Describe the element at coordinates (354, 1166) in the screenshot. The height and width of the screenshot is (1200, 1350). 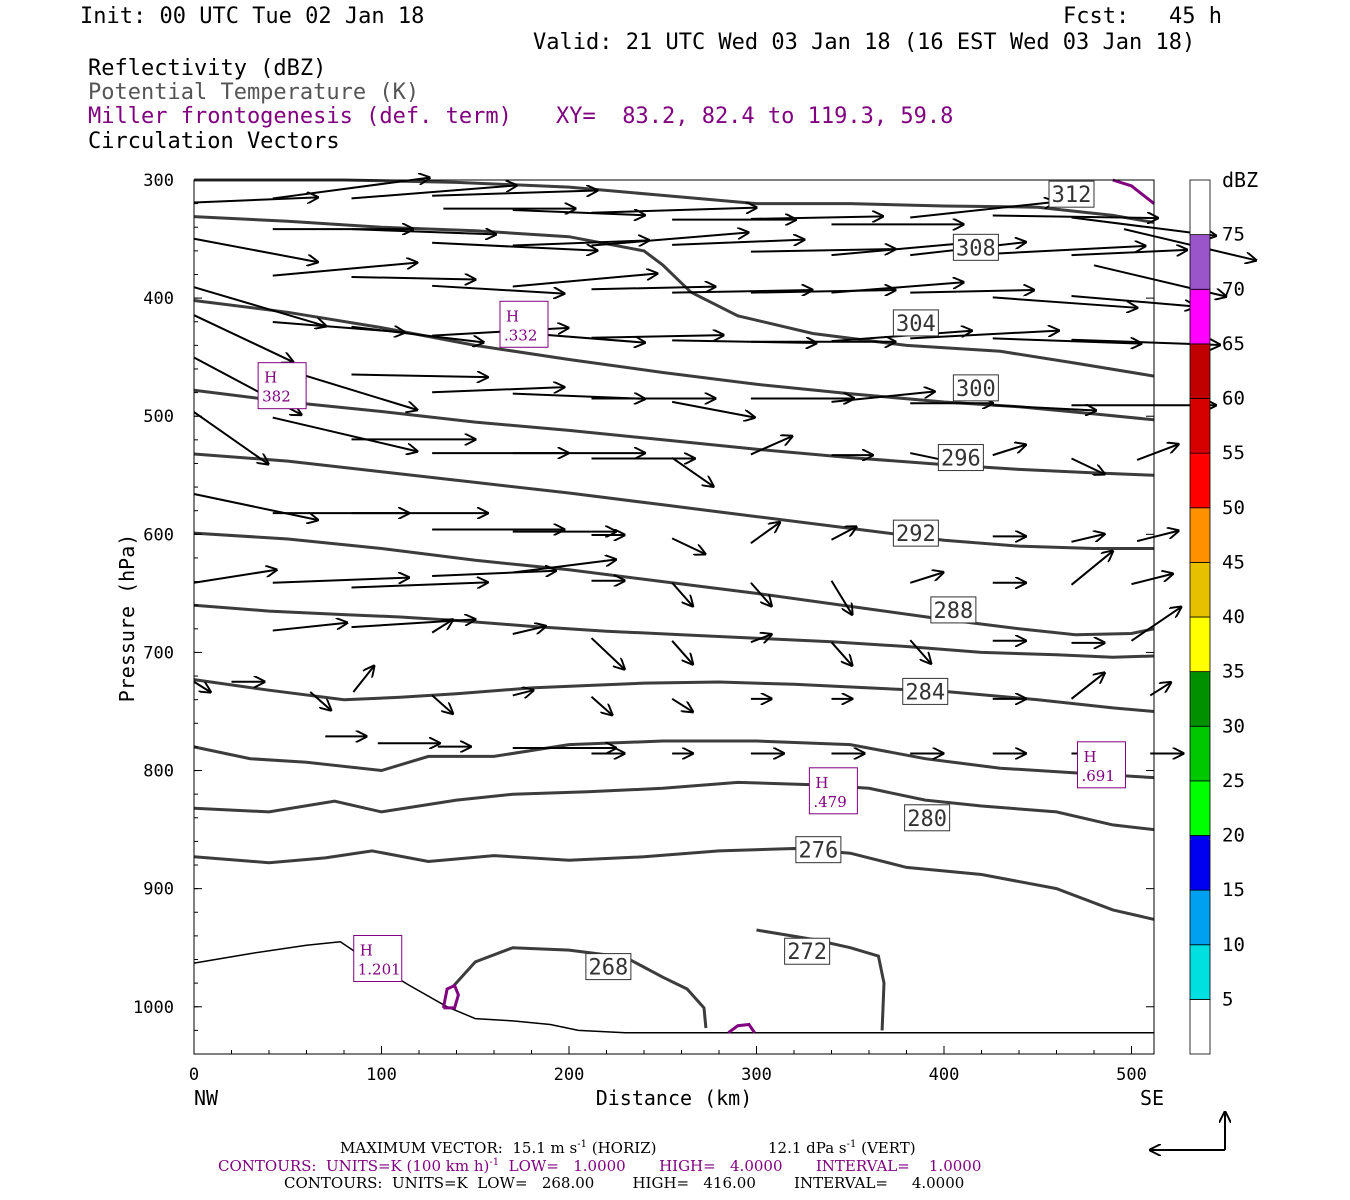
I see `fronto-contour-text: CONTOURS: UNITS=K (100 km h)` at that location.